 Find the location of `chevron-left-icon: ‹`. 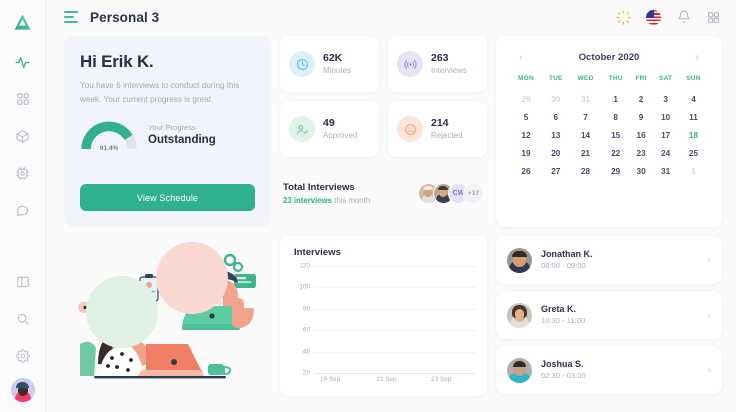

chevron-left-icon: ‹ is located at coordinates (521, 57).